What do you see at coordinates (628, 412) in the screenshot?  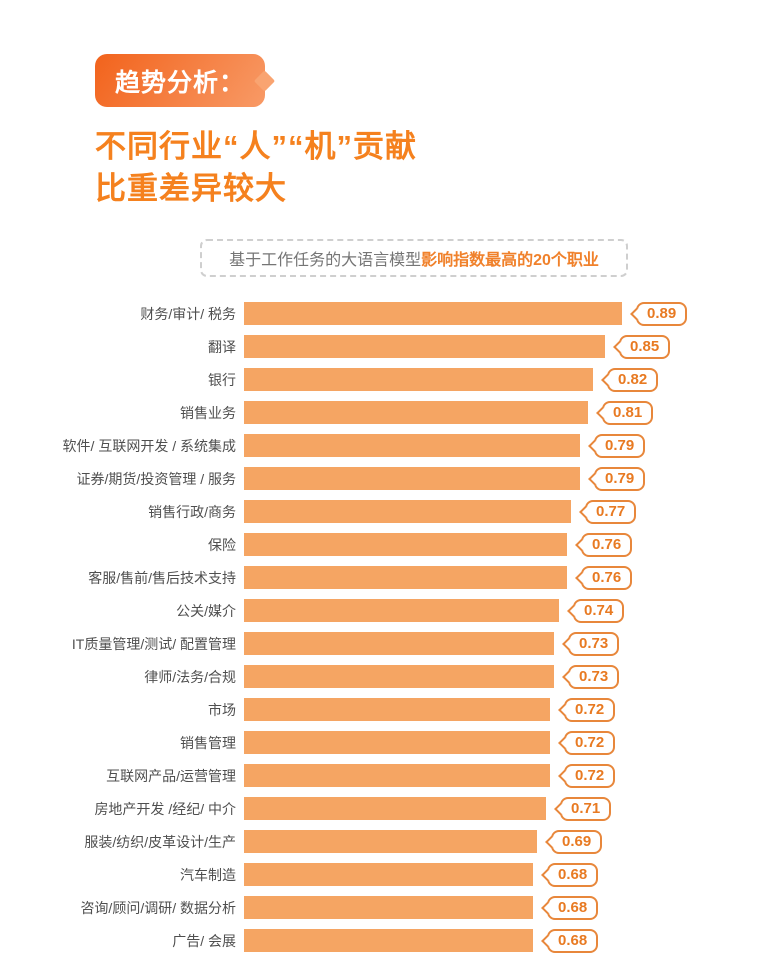 I see `value-label: 0.81` at bounding box center [628, 412].